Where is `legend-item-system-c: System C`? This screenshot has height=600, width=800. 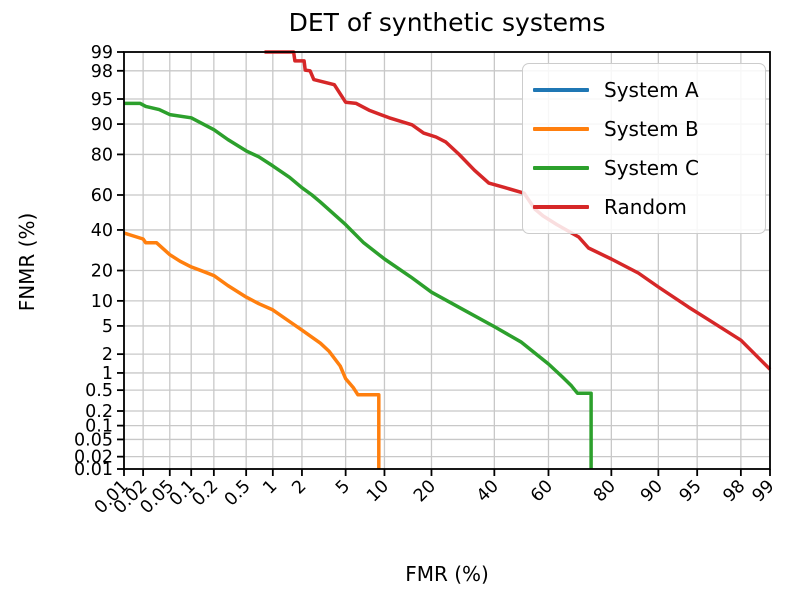
legend-item-system-c: System C is located at coordinates (644, 168).